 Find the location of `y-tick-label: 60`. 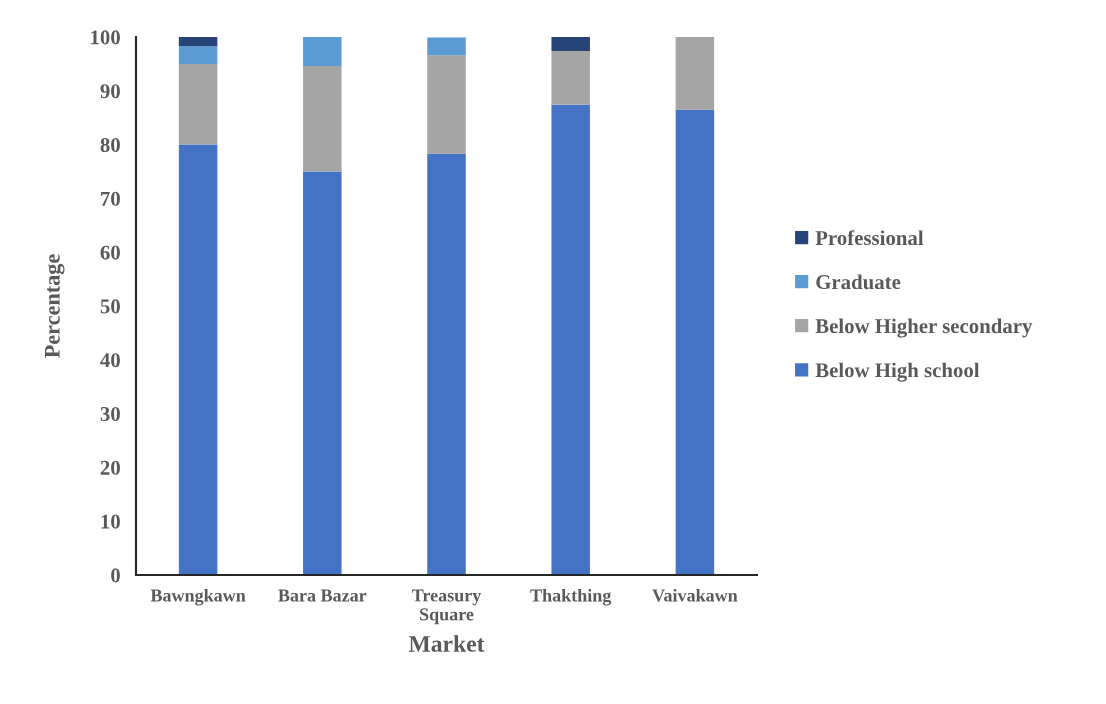

y-tick-label: 60 is located at coordinates (110, 252).